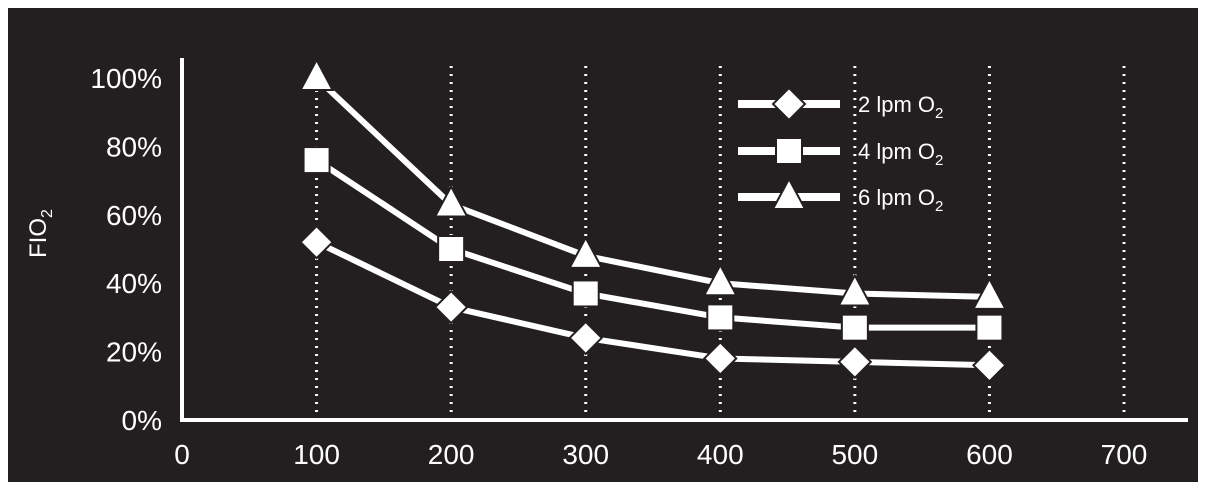 This screenshot has height=490, width=1205. What do you see at coordinates (720, 454) in the screenshot?
I see `x-tick-label: 400` at bounding box center [720, 454].